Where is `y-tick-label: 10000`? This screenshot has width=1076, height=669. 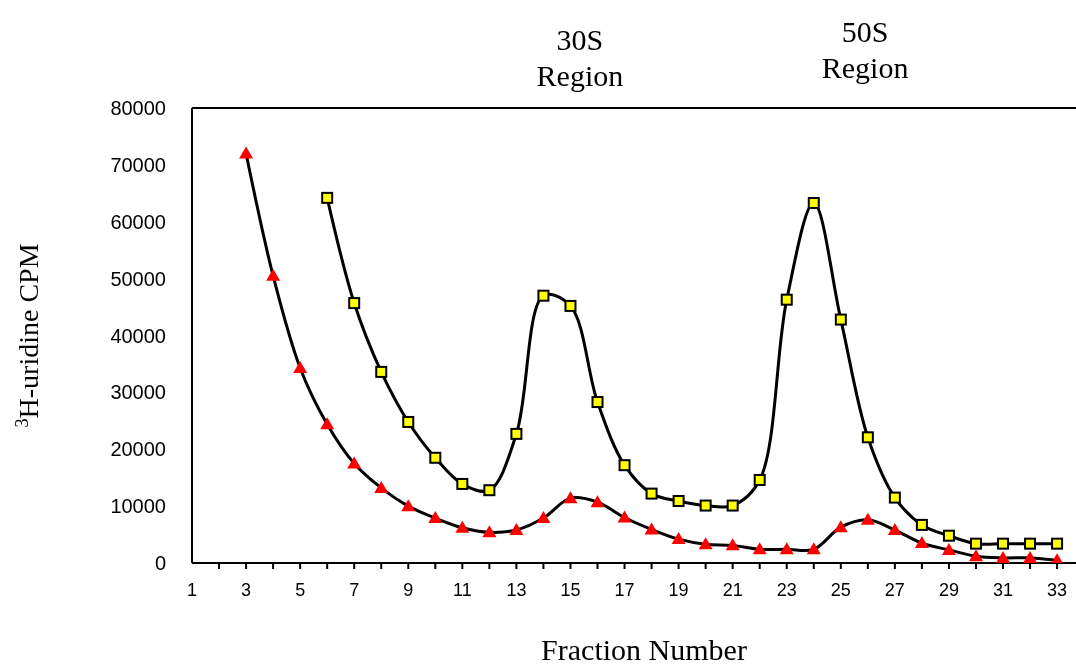 y-tick-label: 10000 is located at coordinates (138, 506).